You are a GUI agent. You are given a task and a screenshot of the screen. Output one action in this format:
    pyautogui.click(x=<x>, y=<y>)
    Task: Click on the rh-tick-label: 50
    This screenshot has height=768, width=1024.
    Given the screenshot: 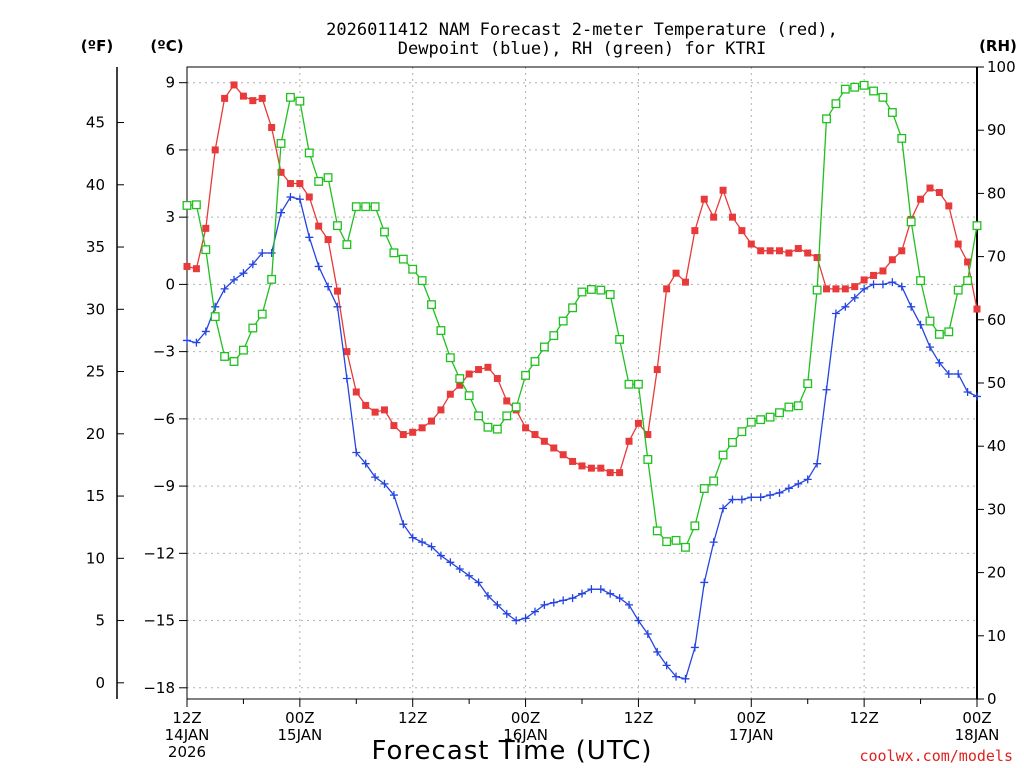 What is the action you would take?
    pyautogui.click(x=996, y=383)
    